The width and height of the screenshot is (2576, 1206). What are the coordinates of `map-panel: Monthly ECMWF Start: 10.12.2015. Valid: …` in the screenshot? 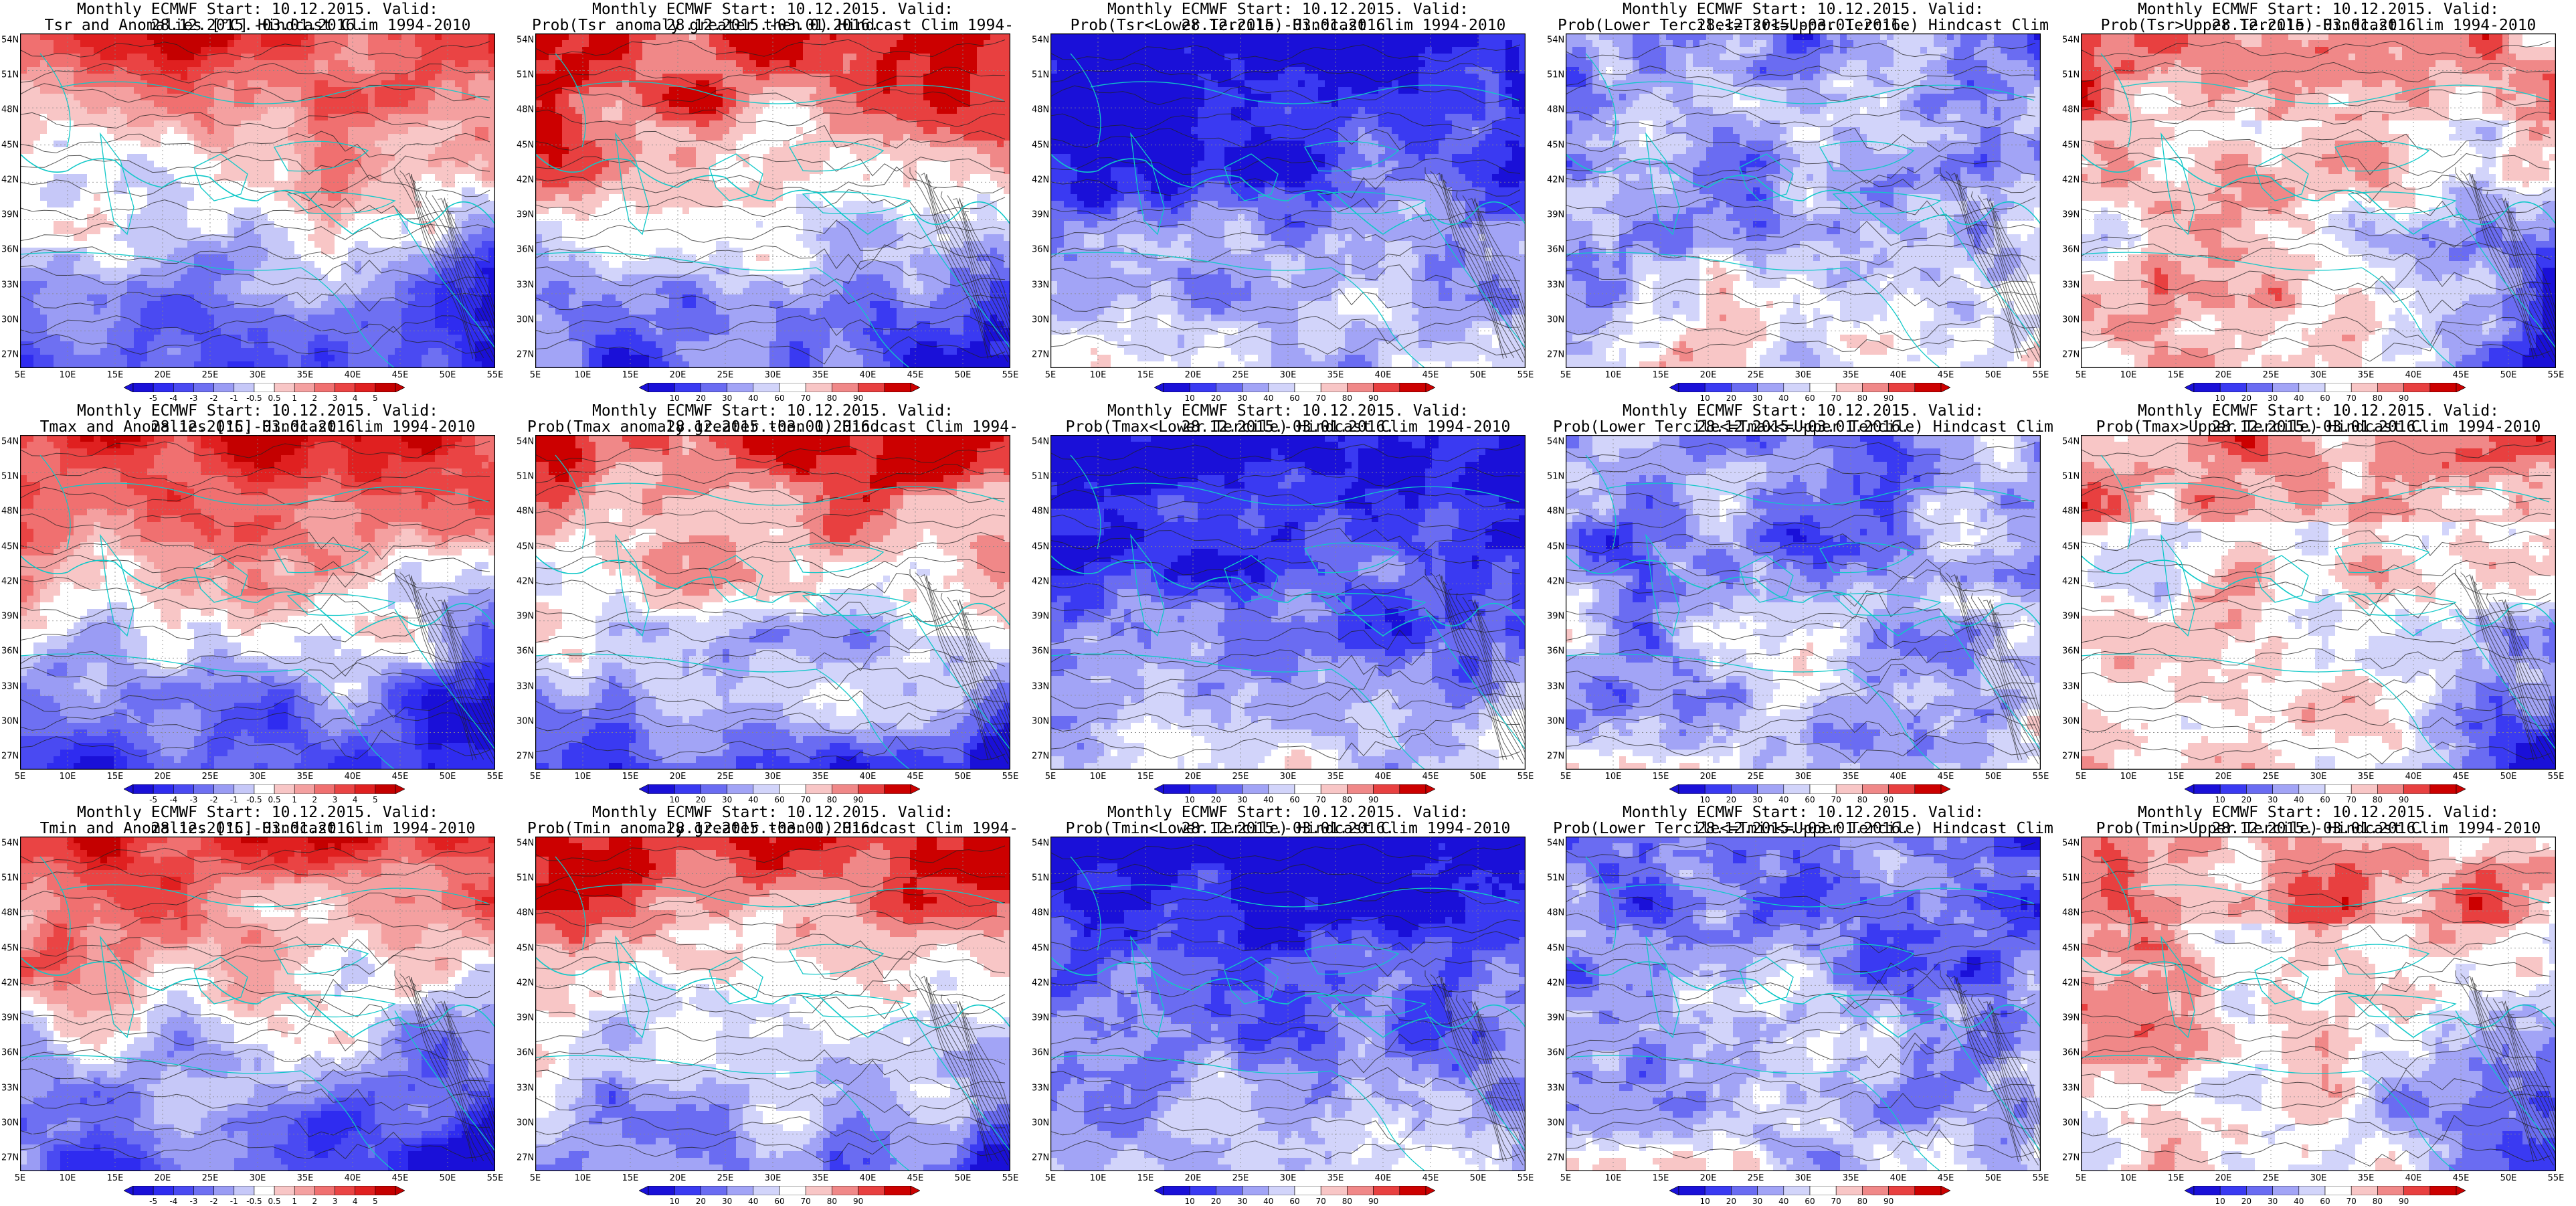 It's located at (2318, 602).